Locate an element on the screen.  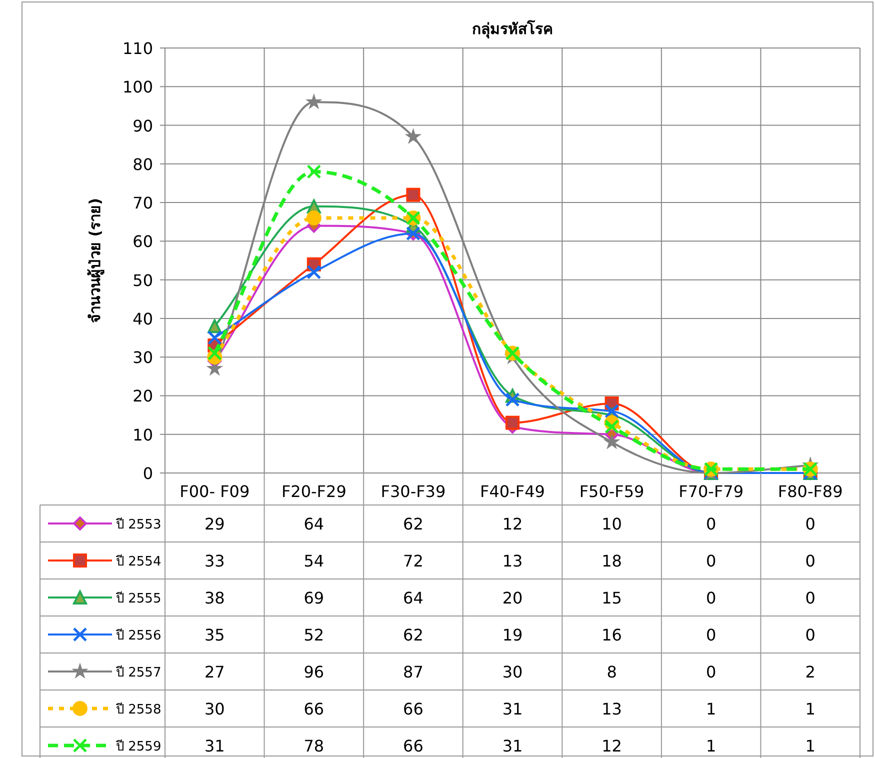
data-label: 54 is located at coordinates (314, 561).